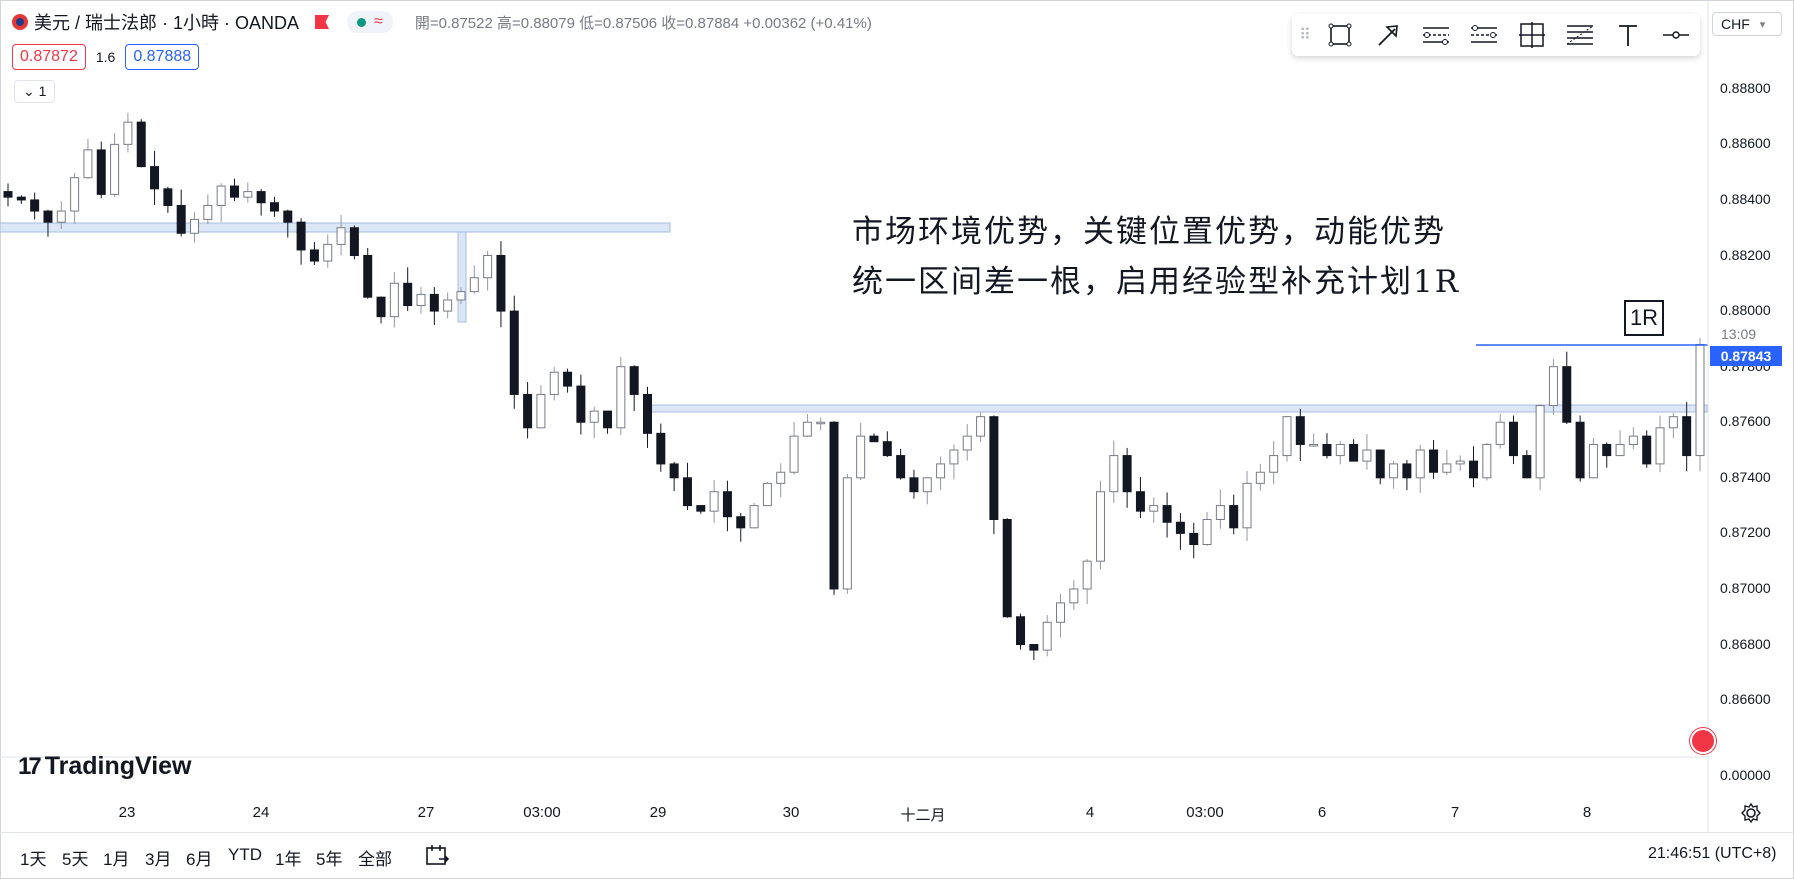 This screenshot has width=1794, height=879. Describe the element at coordinates (75, 859) in the screenshot. I see `range-button: 5天` at that location.